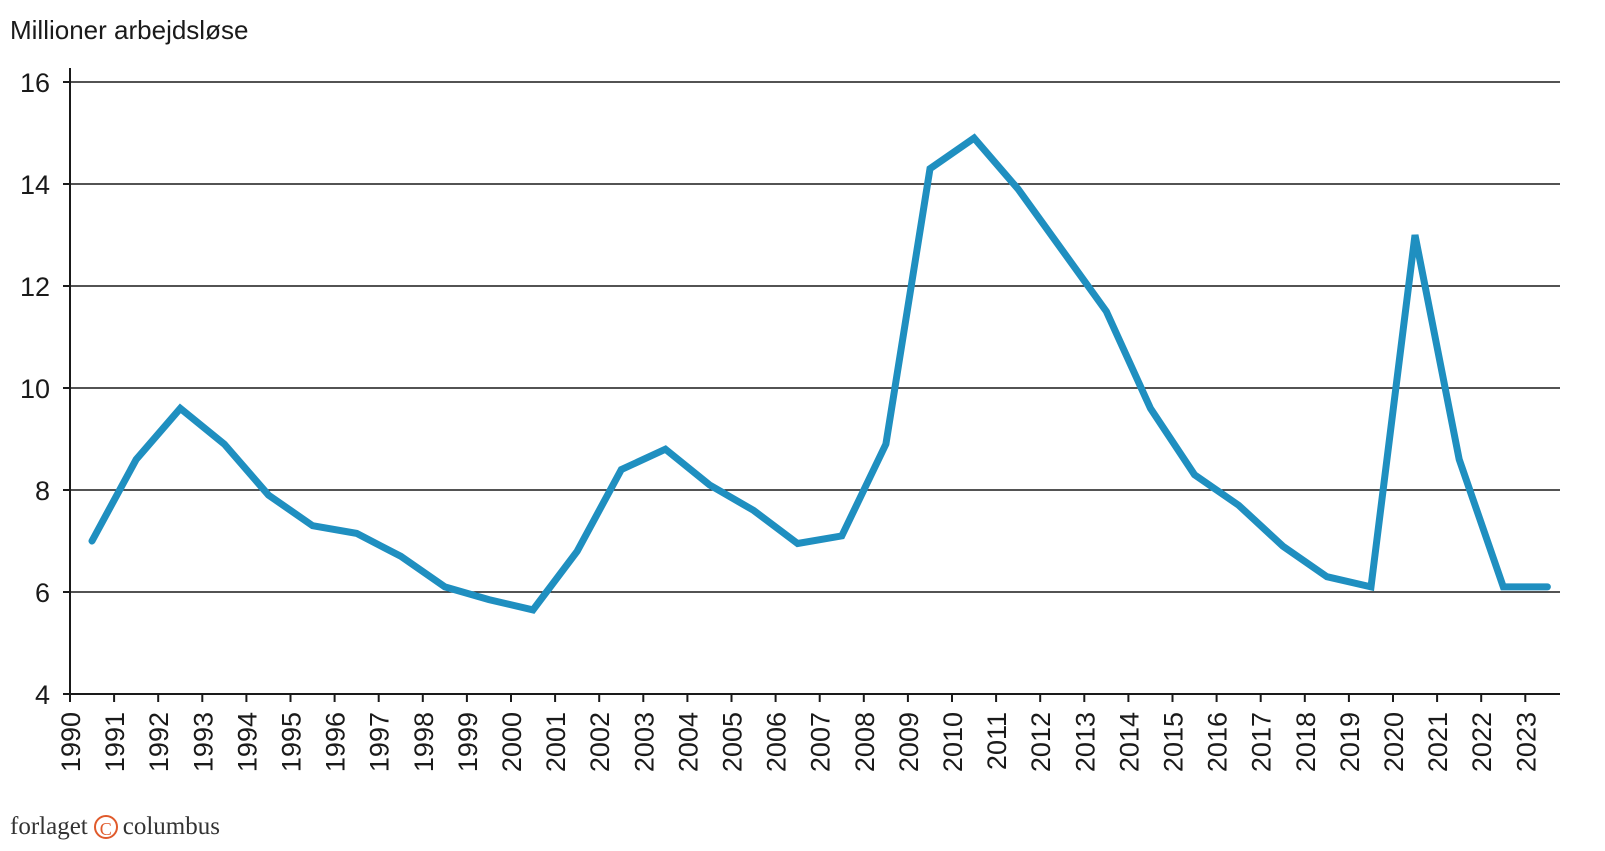 This screenshot has width=1605, height=851. What do you see at coordinates (1526, 742) in the screenshot?
I see `x-tick-label-2023: 2023` at bounding box center [1526, 742].